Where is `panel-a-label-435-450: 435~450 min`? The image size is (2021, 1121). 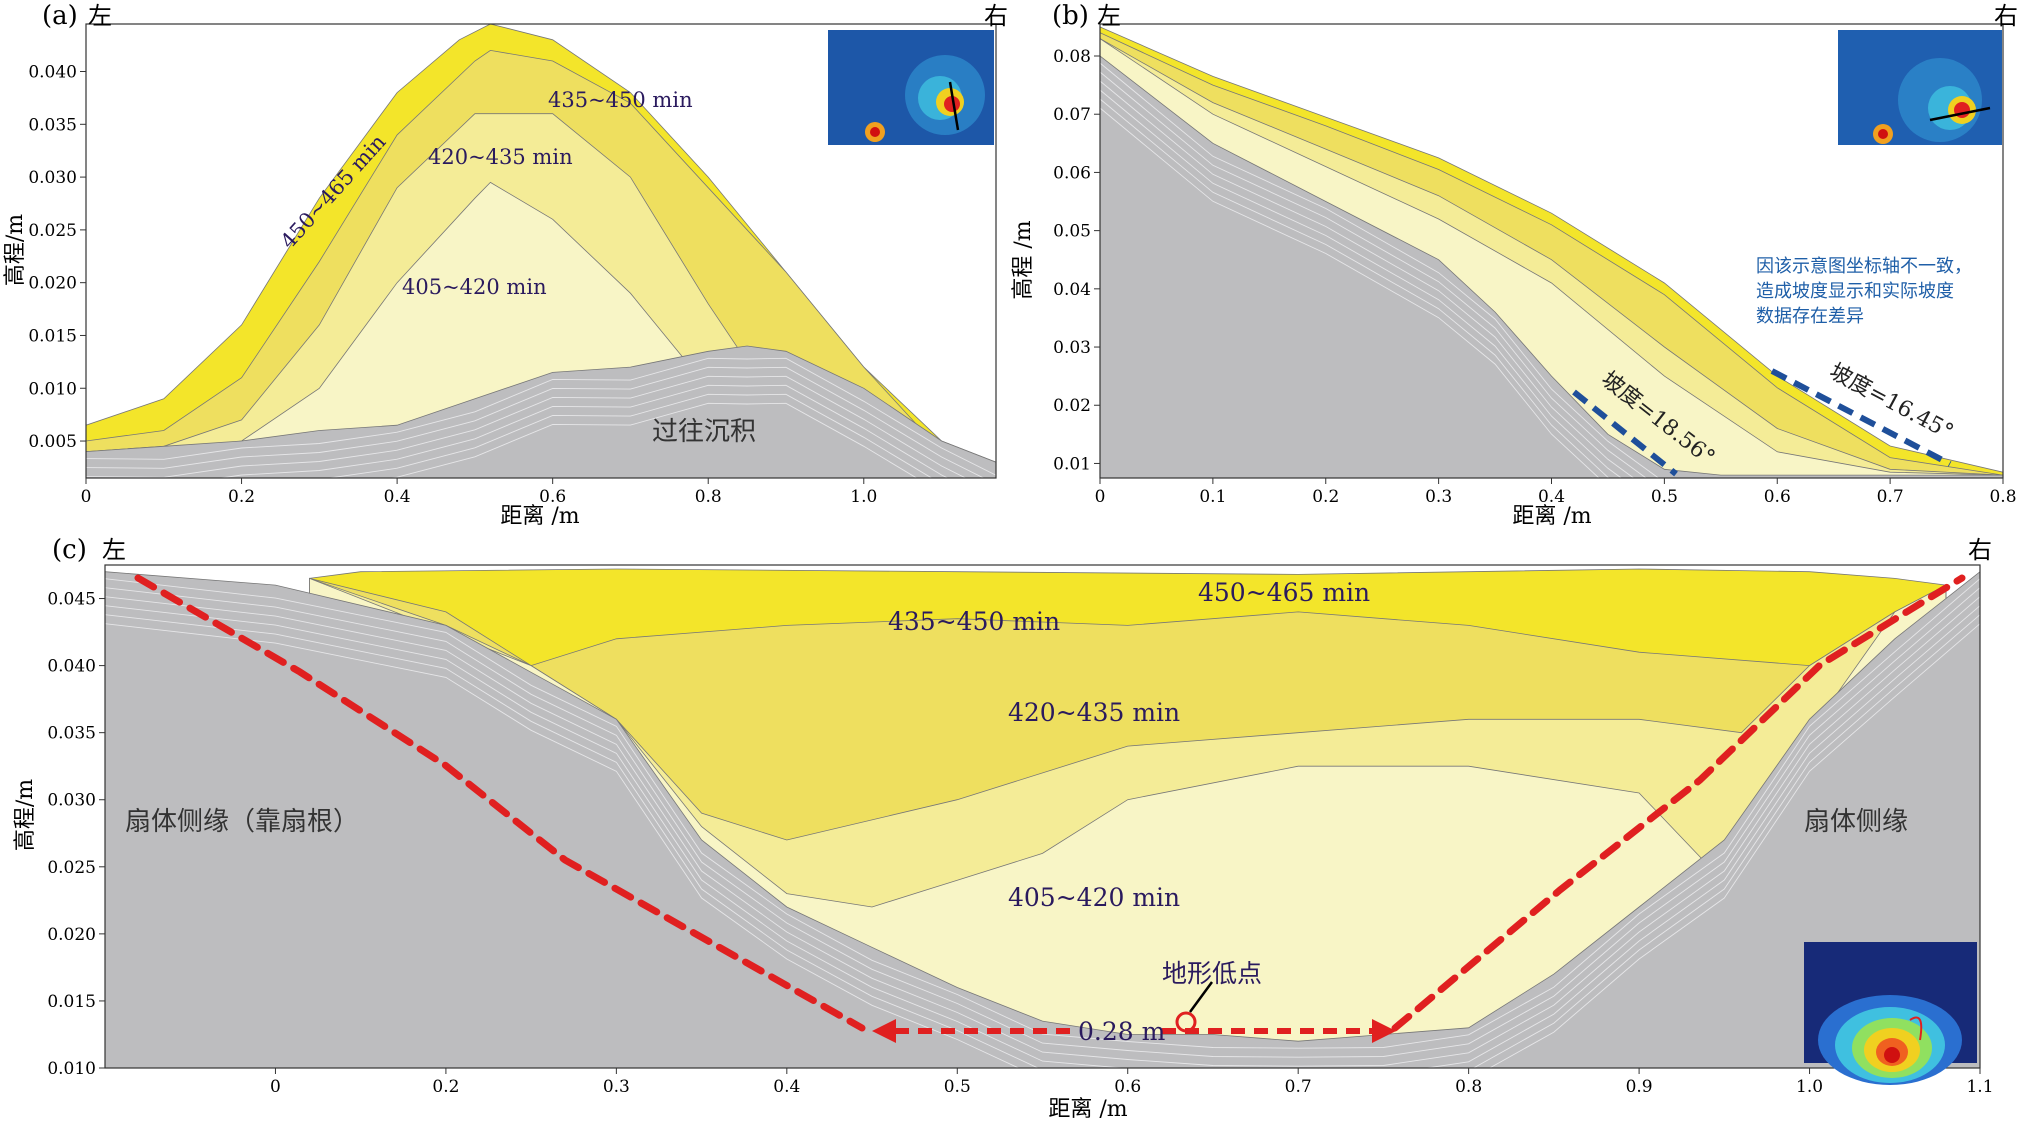 panel-a-label-435-450: 435~450 min is located at coordinates (620, 100).